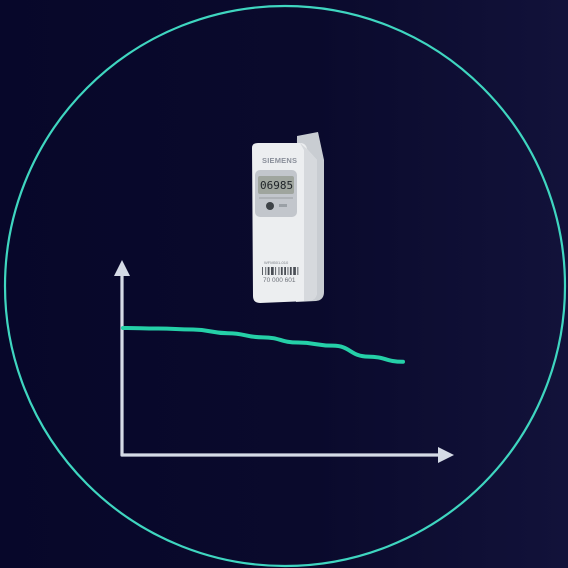 The height and width of the screenshot is (568, 568). I want to click on lcd-screen, so click(276, 185).